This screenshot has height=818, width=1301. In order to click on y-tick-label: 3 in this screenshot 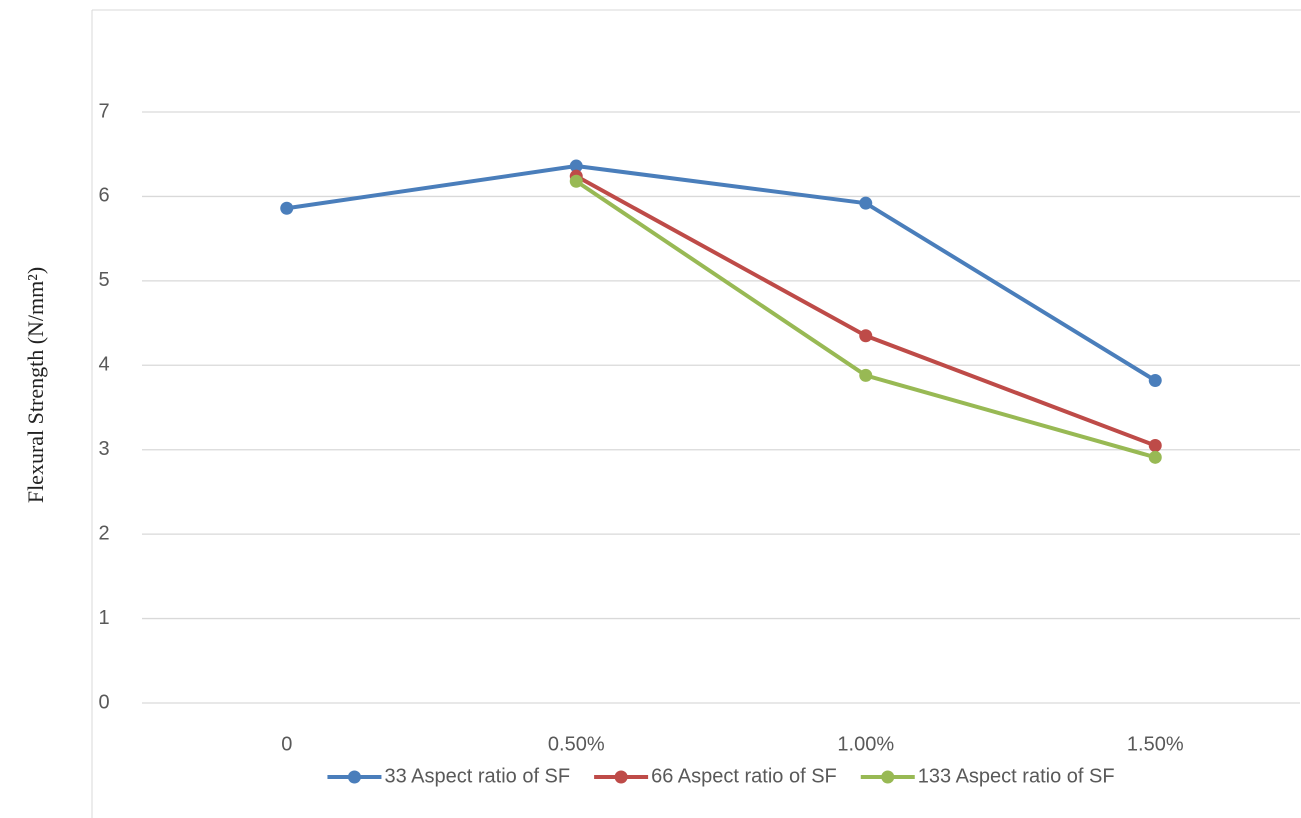, I will do `click(103, 449)`.